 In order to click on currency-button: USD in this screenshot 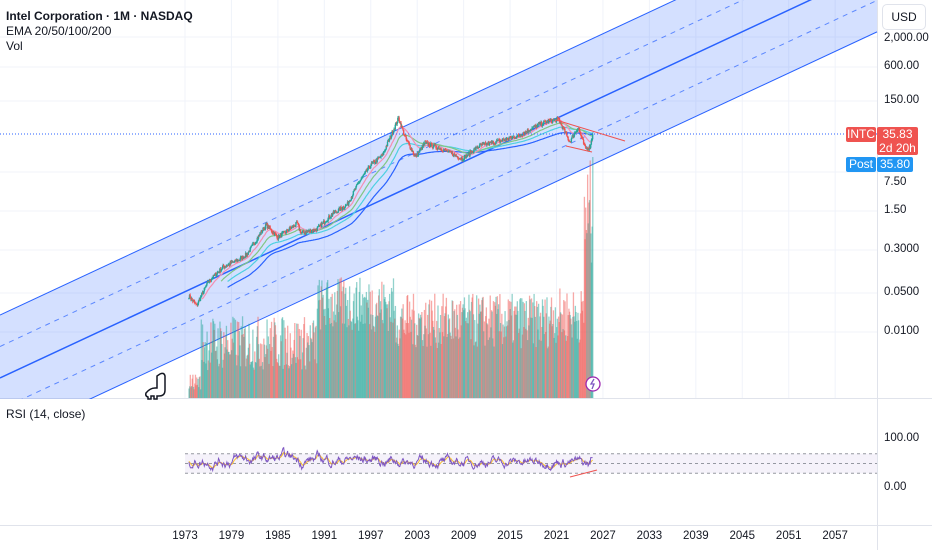, I will do `click(904, 17)`.